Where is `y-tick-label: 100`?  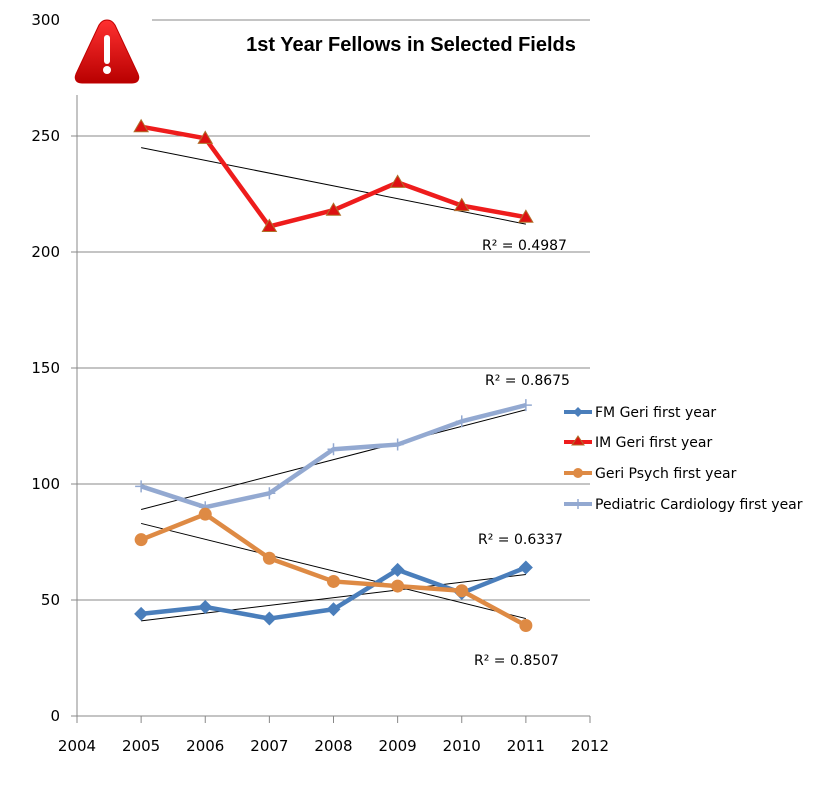 y-tick-label: 100 is located at coordinates (45, 484).